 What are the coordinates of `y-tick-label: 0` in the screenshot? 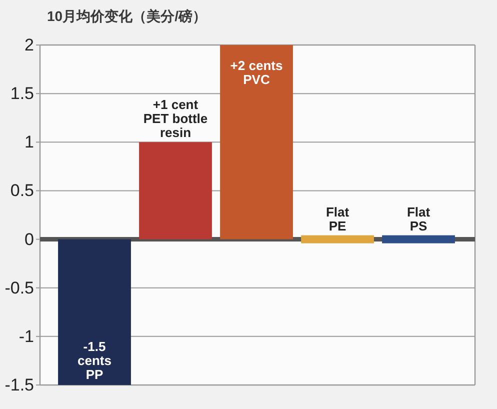 It's located at (29, 239).